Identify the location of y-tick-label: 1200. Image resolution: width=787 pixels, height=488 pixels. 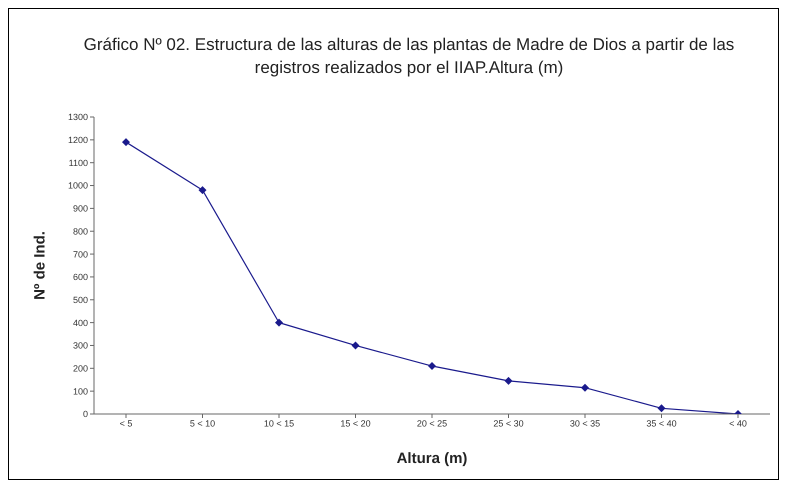
(78, 140).